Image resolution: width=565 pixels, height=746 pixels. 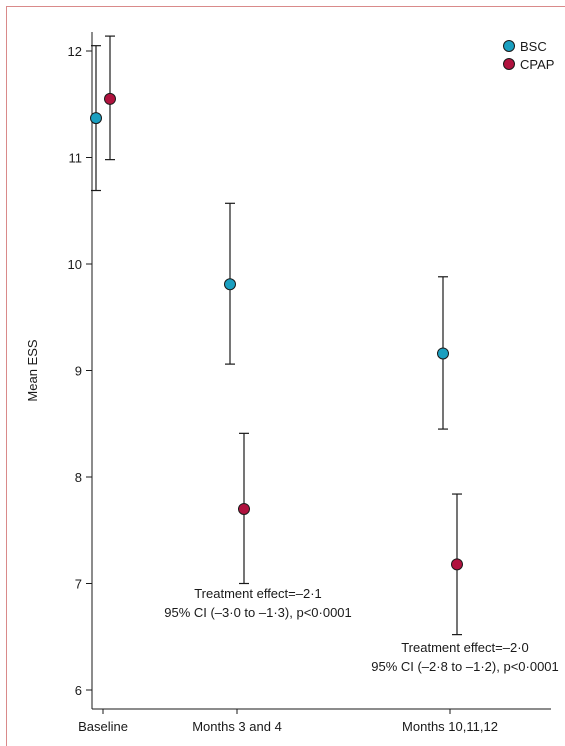 What do you see at coordinates (76, 158) in the screenshot?
I see `y-tick-label: 11` at bounding box center [76, 158].